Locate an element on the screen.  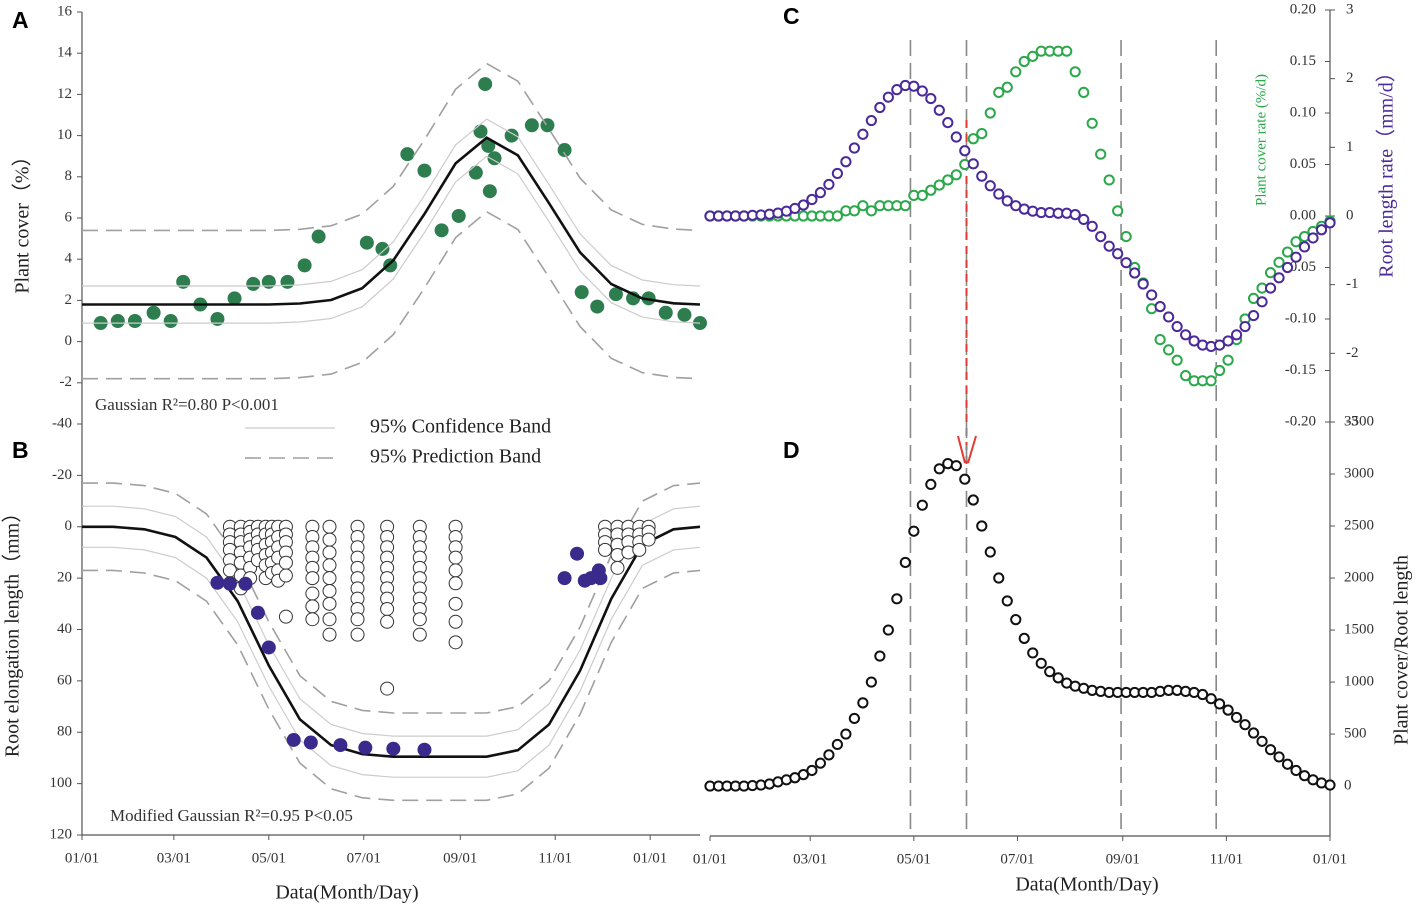
y-axis-title: Plant cover rate (%/d) is located at coordinates (1261, 140).